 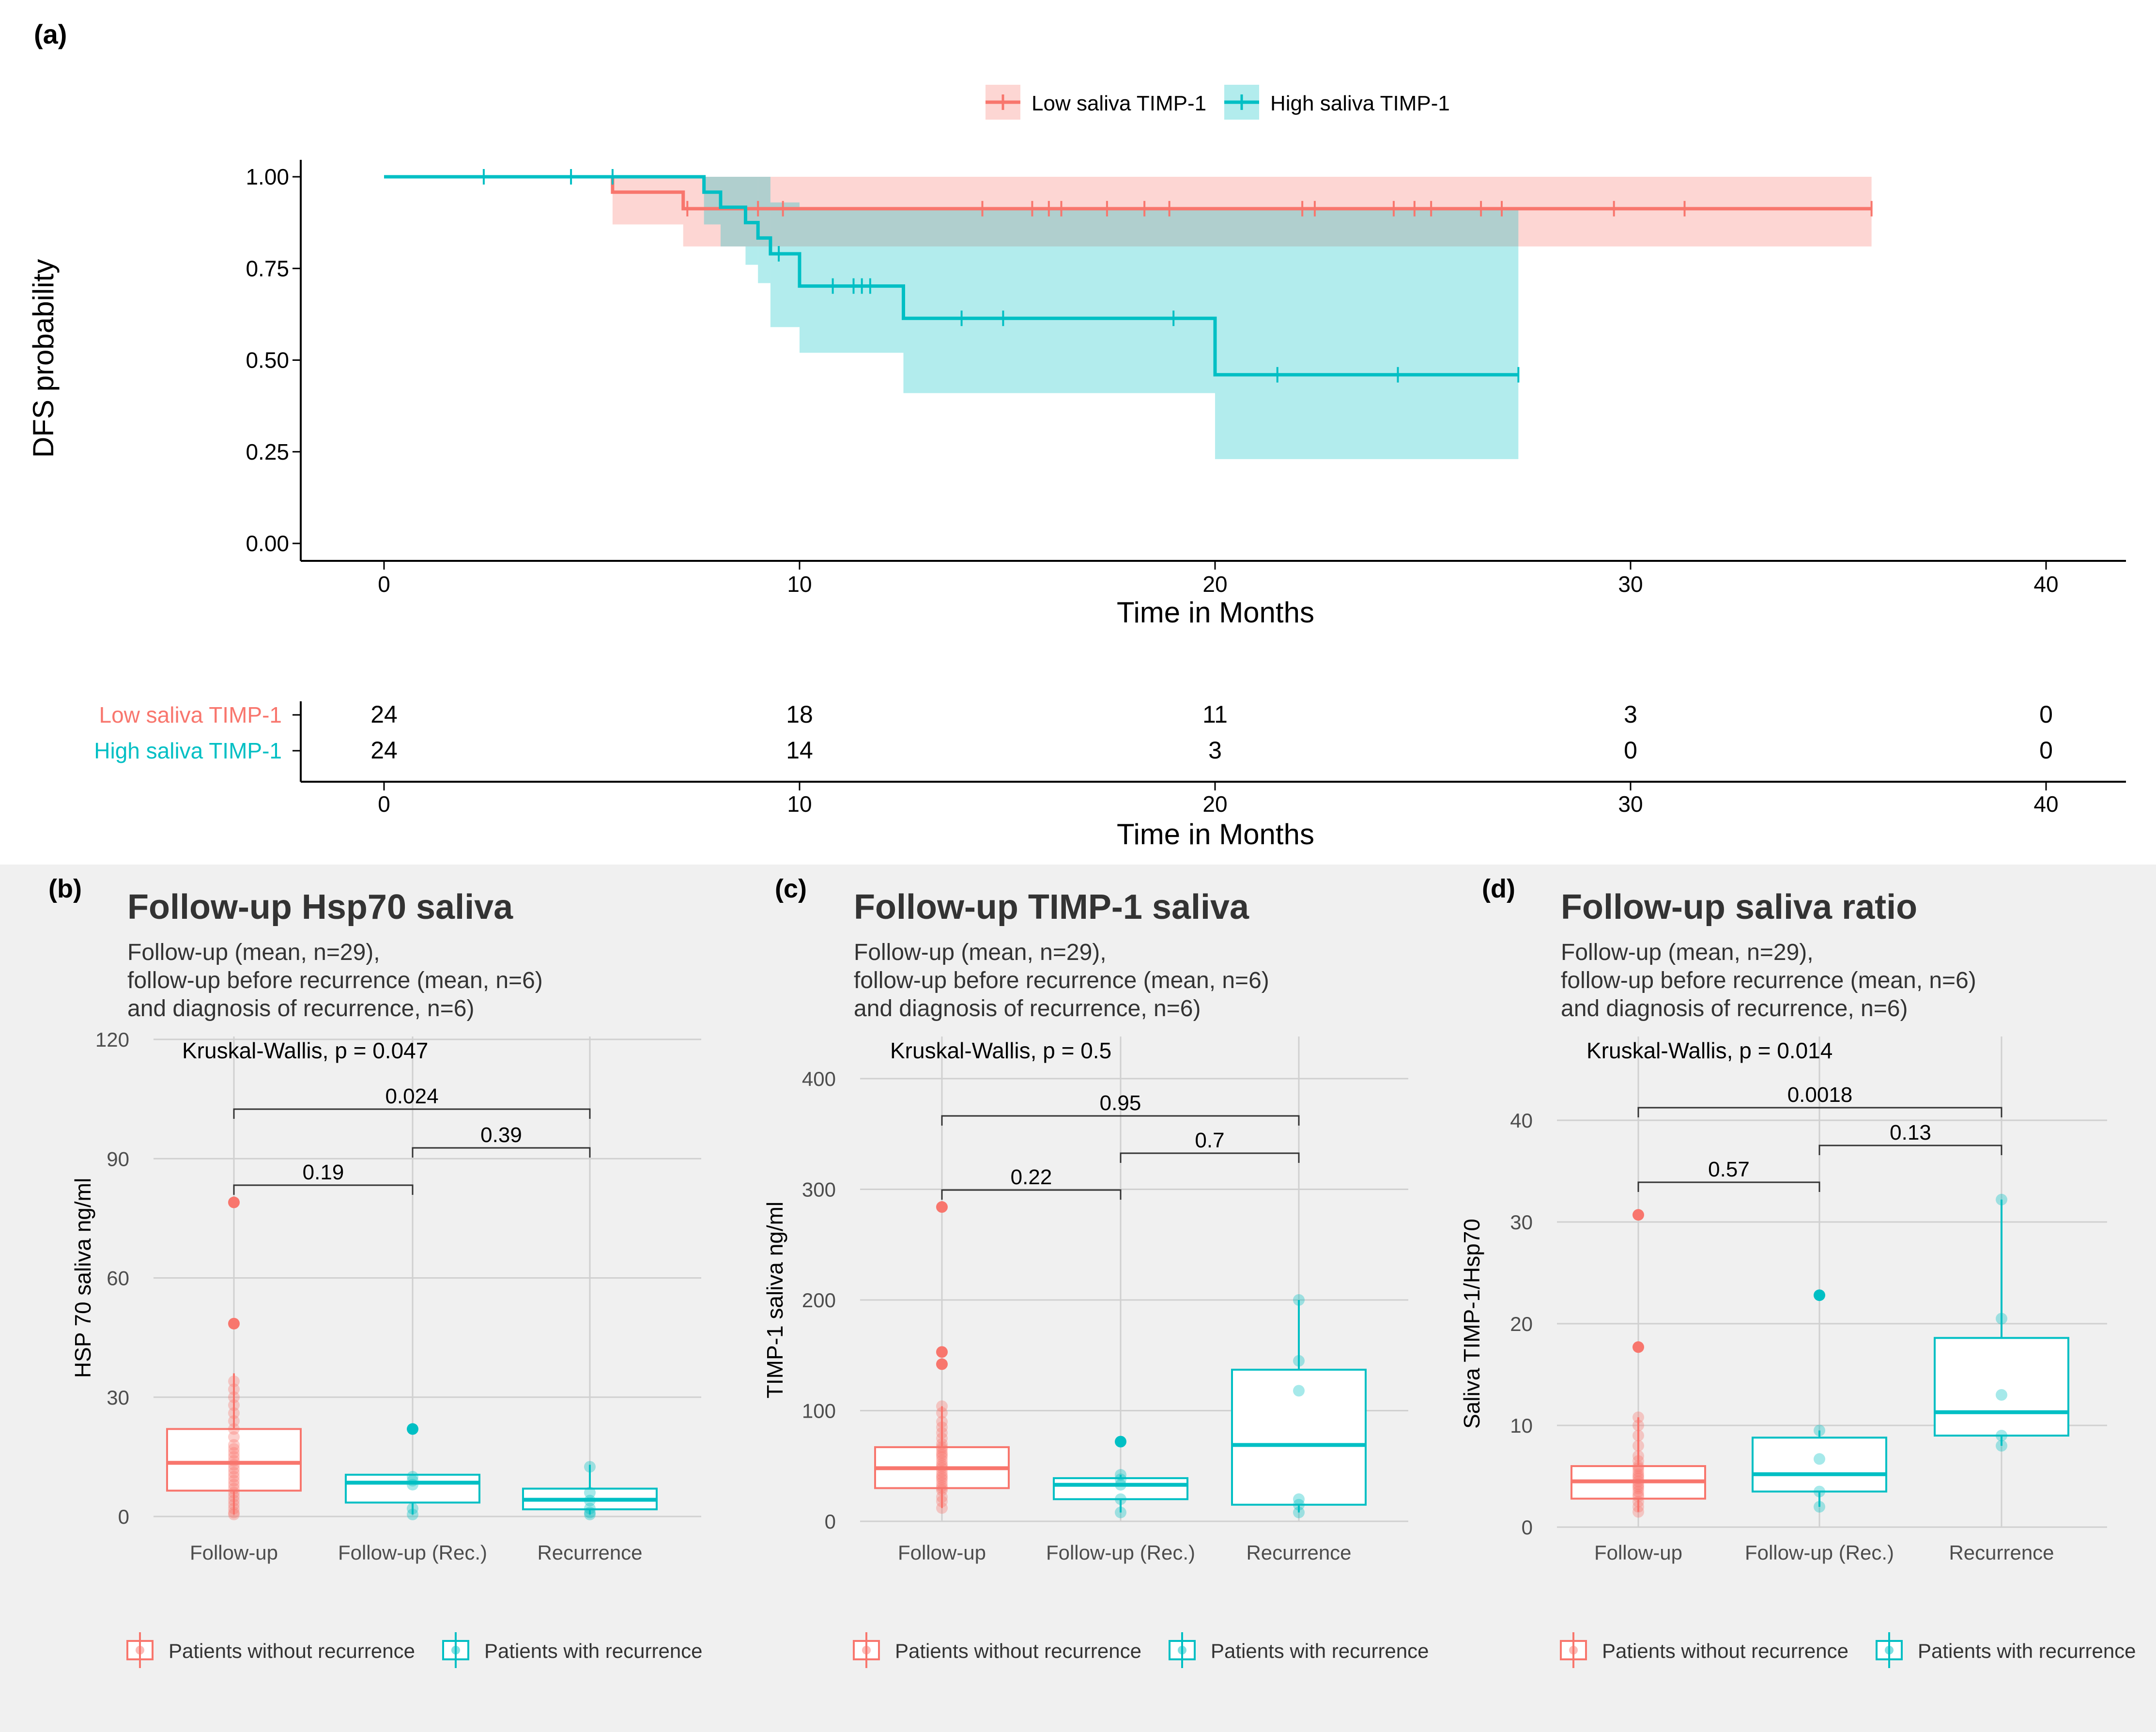 I want to click on x-tick-label: Recurrence, so click(x=589, y=1552).